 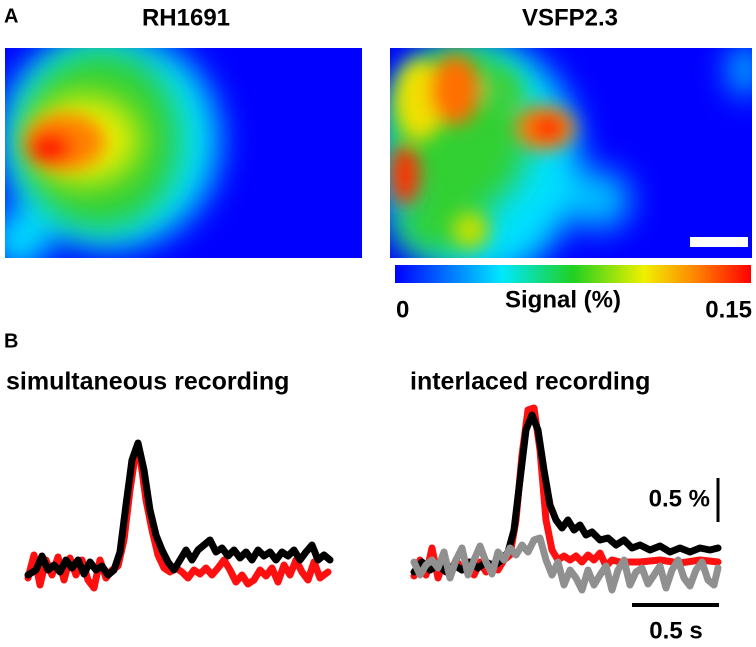 What do you see at coordinates (530, 382) in the screenshot?
I see `trace-title: interlaced recording` at bounding box center [530, 382].